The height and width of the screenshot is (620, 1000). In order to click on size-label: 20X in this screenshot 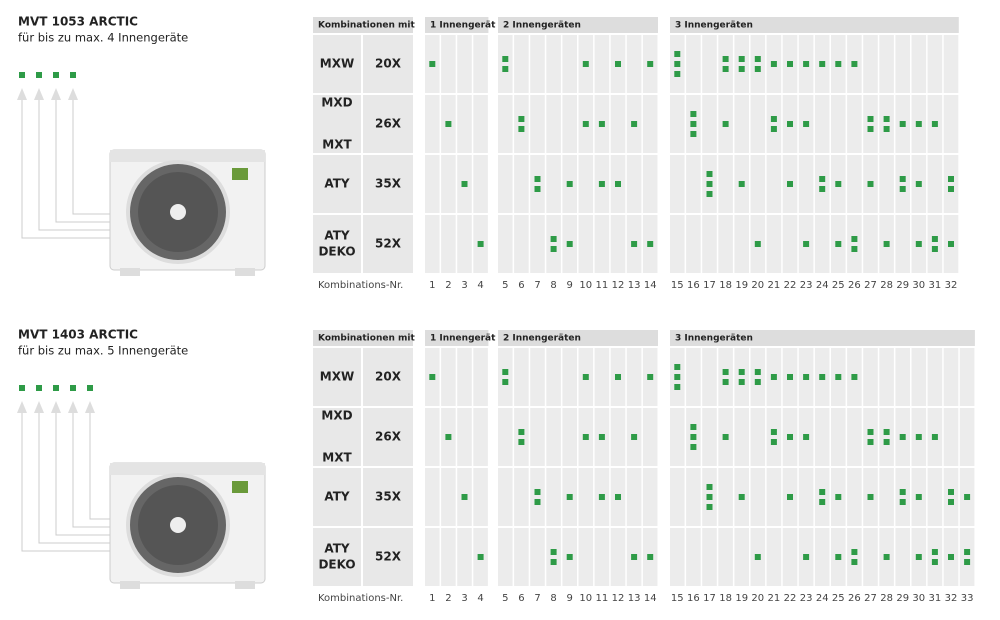, I will do `click(388, 377)`.